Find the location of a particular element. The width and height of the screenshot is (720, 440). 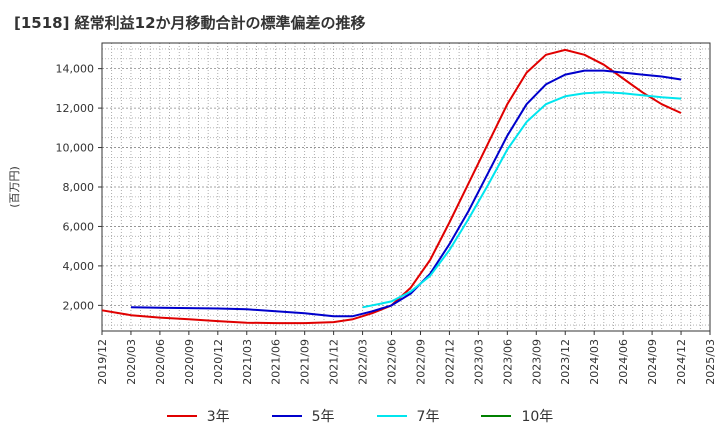

y-tick-label: 8,000 is located at coordinates (79, 187).